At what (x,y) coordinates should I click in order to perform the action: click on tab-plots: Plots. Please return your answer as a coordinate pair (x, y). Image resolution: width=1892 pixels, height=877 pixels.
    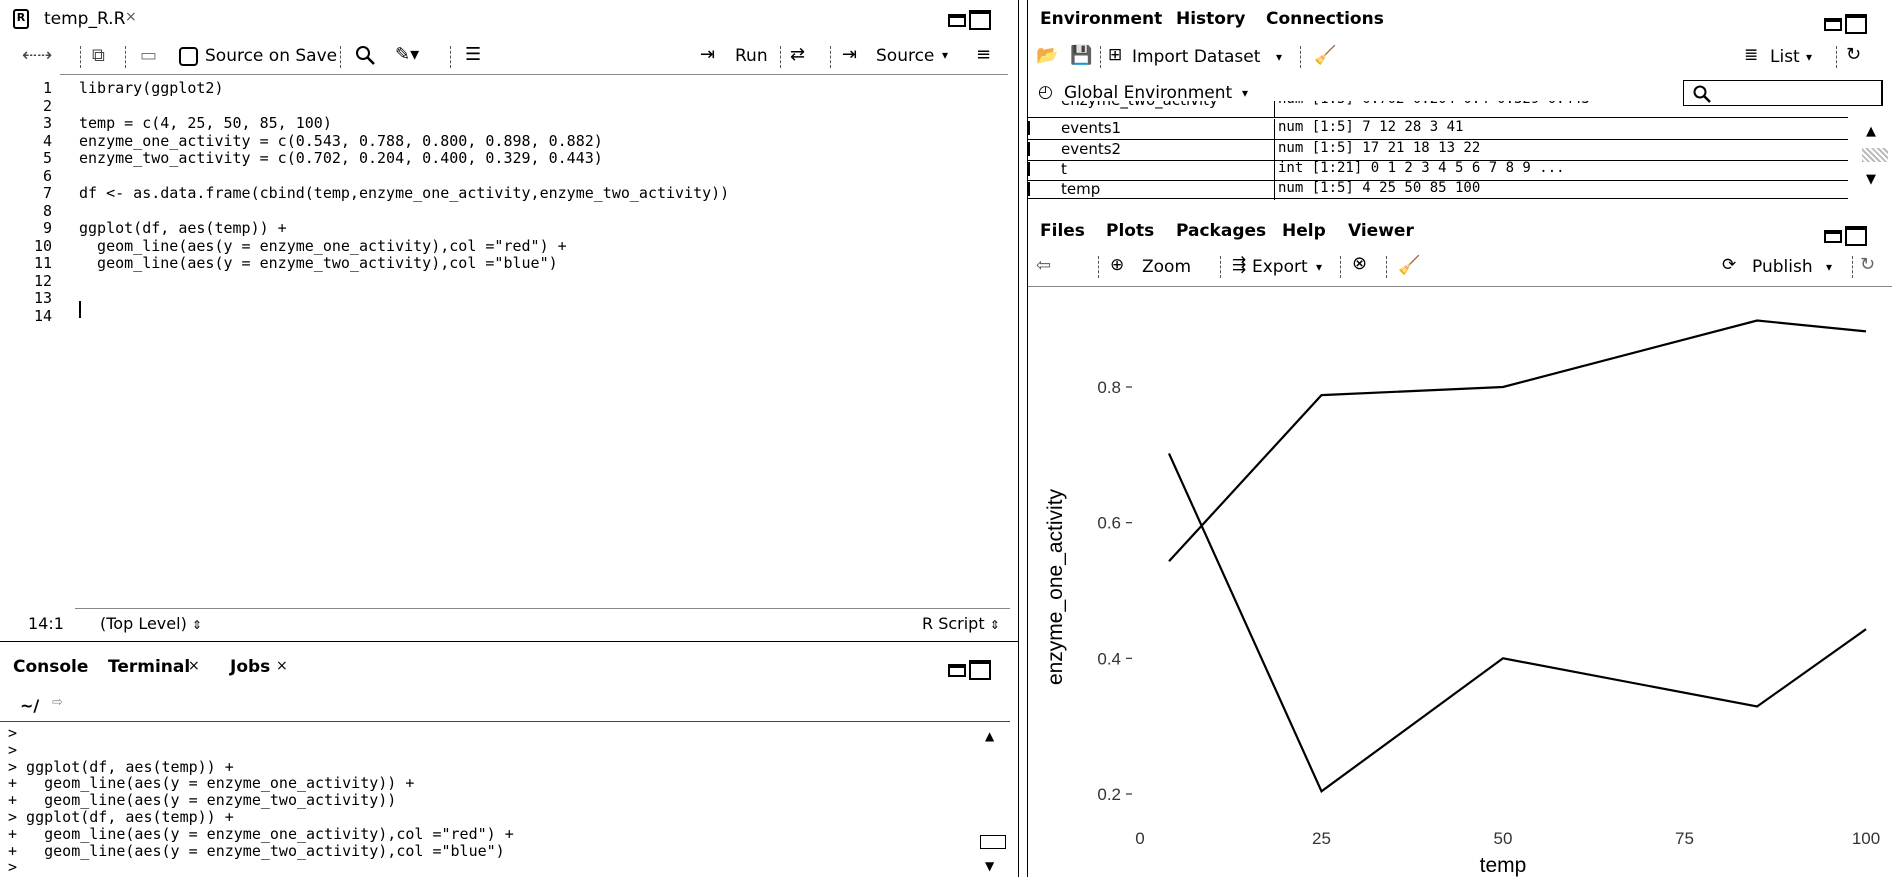
    Looking at the image, I should click on (1130, 231).